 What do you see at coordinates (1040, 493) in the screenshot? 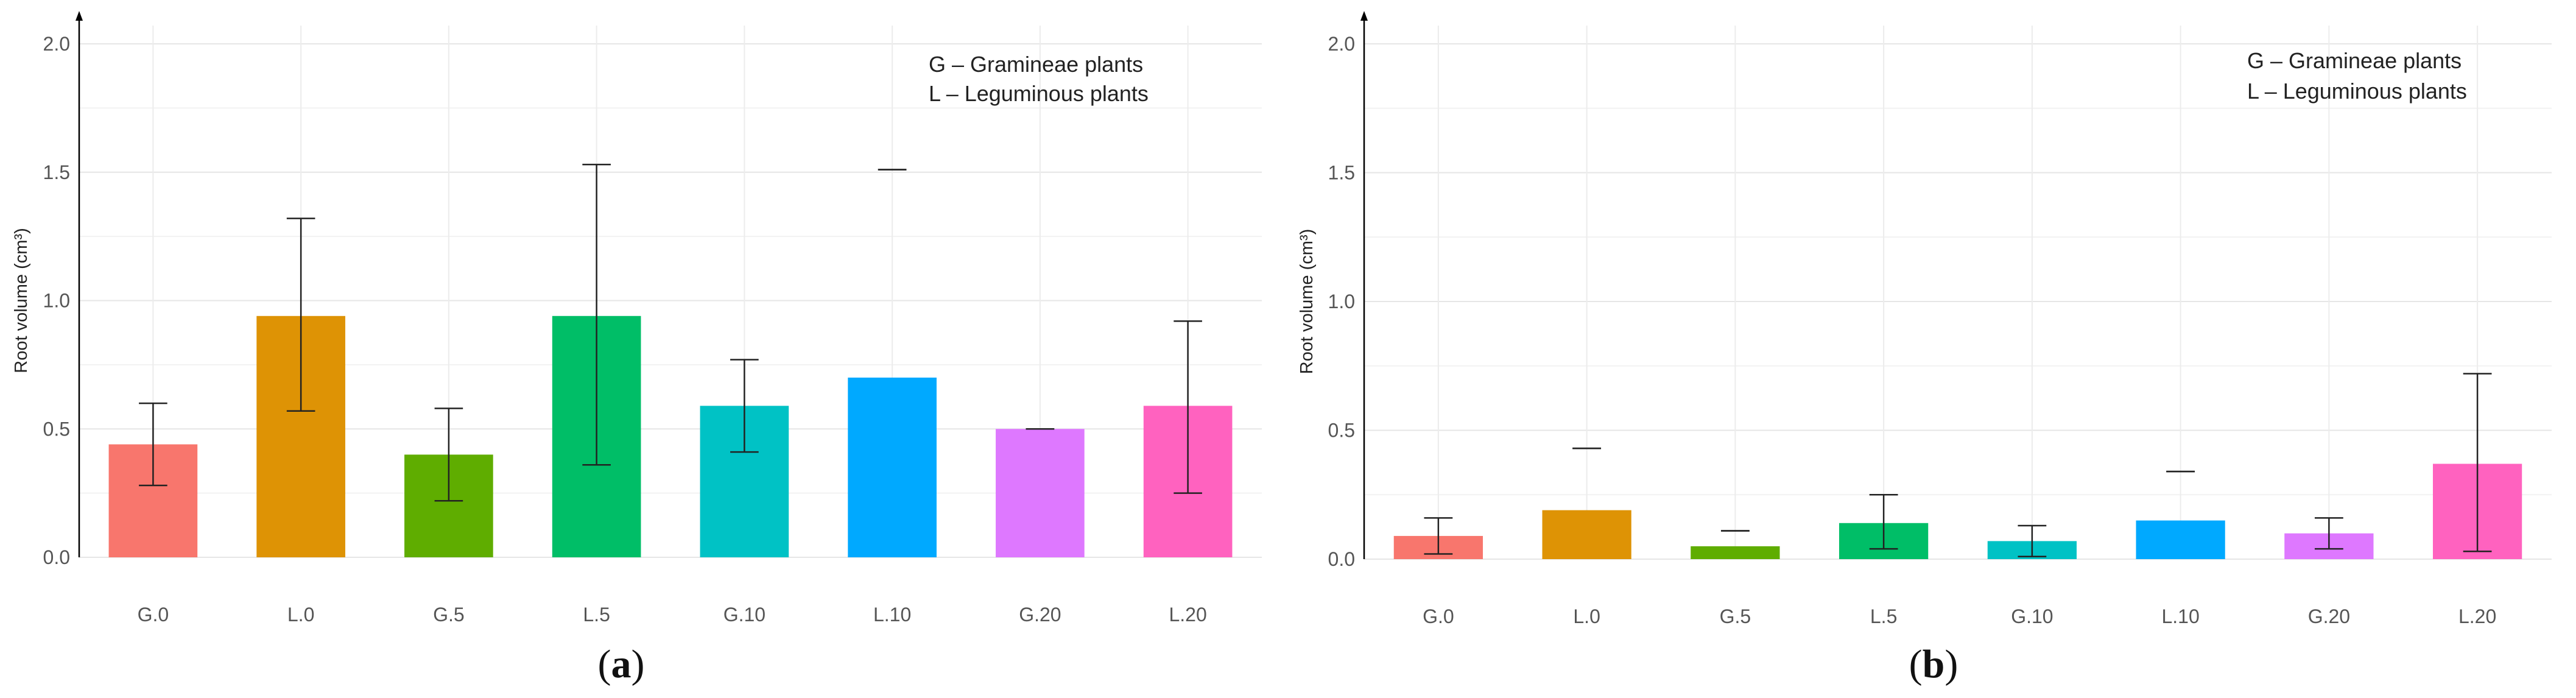
I see `bar-G.20` at bounding box center [1040, 493].